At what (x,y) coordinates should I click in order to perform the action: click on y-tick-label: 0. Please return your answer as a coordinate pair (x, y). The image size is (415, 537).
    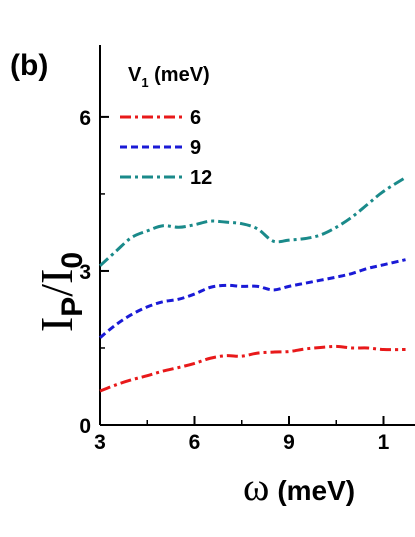
    Looking at the image, I should click on (85, 426).